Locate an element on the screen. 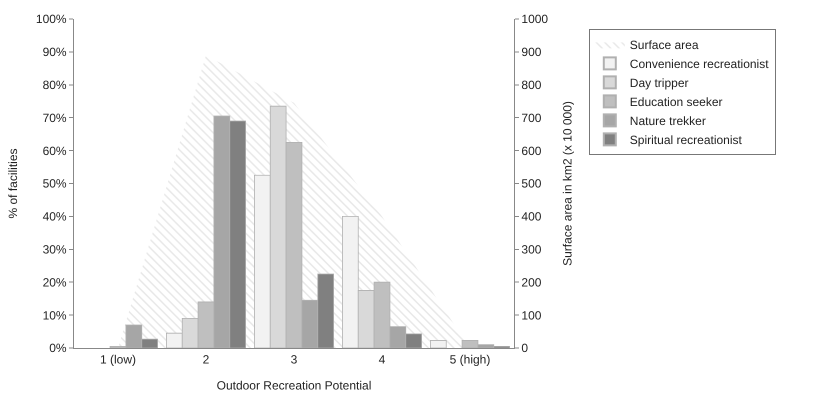  x-tick-label: 4 is located at coordinates (382, 359).